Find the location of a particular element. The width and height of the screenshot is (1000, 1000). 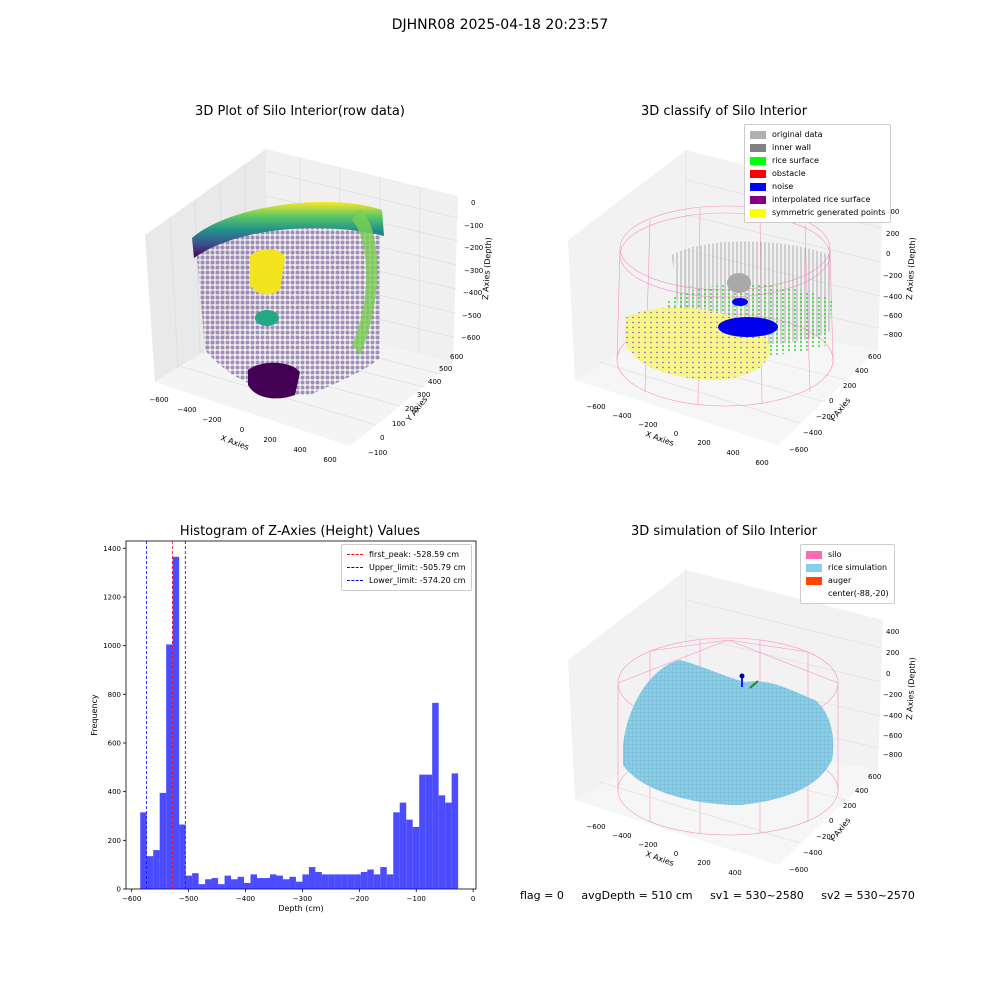

raw-z-tick: −200 is located at coordinates (473, 248).